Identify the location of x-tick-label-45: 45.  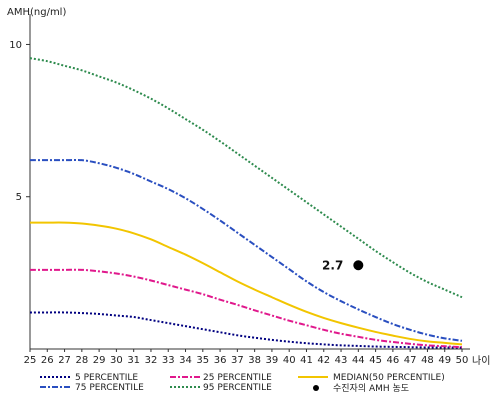
(375, 360).